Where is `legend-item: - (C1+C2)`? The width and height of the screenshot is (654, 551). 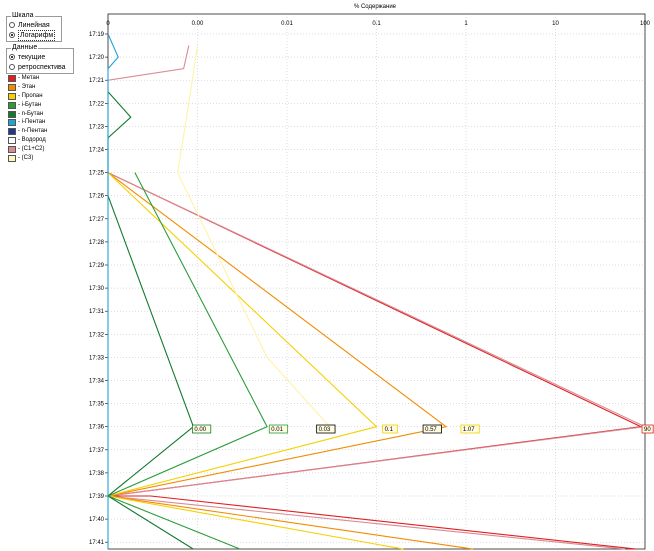
legend-item: - (C1+C2) is located at coordinates (27, 149).